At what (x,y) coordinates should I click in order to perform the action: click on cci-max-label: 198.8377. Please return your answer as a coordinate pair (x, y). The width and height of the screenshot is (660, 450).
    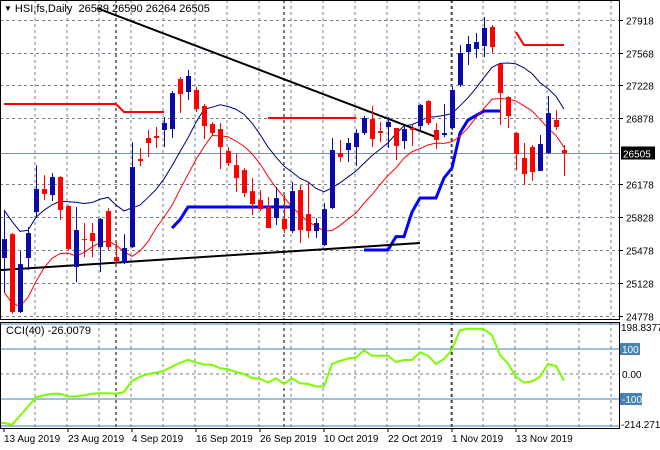
    Looking at the image, I should click on (640, 328).